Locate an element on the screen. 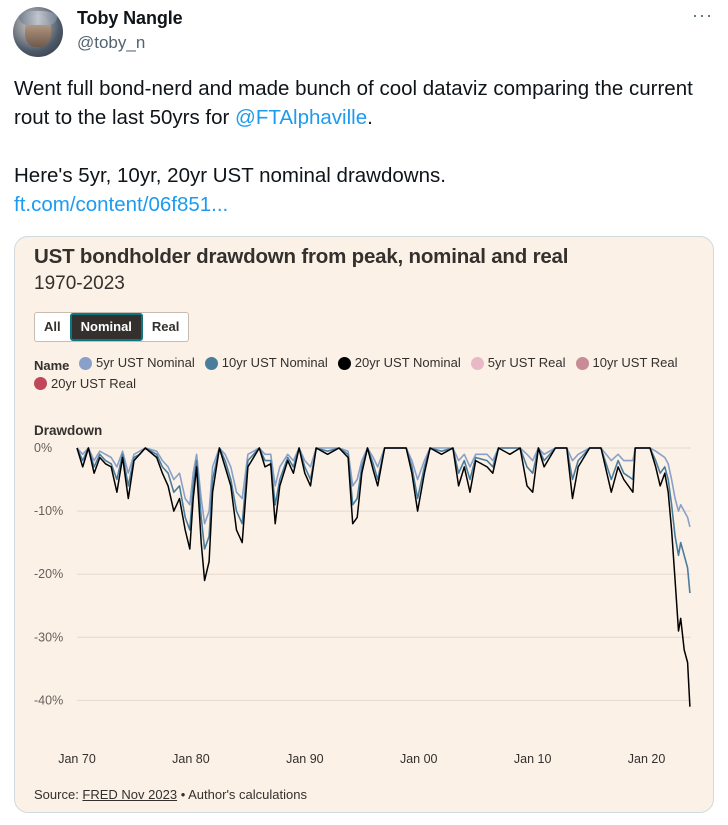 The height and width of the screenshot is (825, 728). y-tick-label: -40% is located at coordinates (48, 700).